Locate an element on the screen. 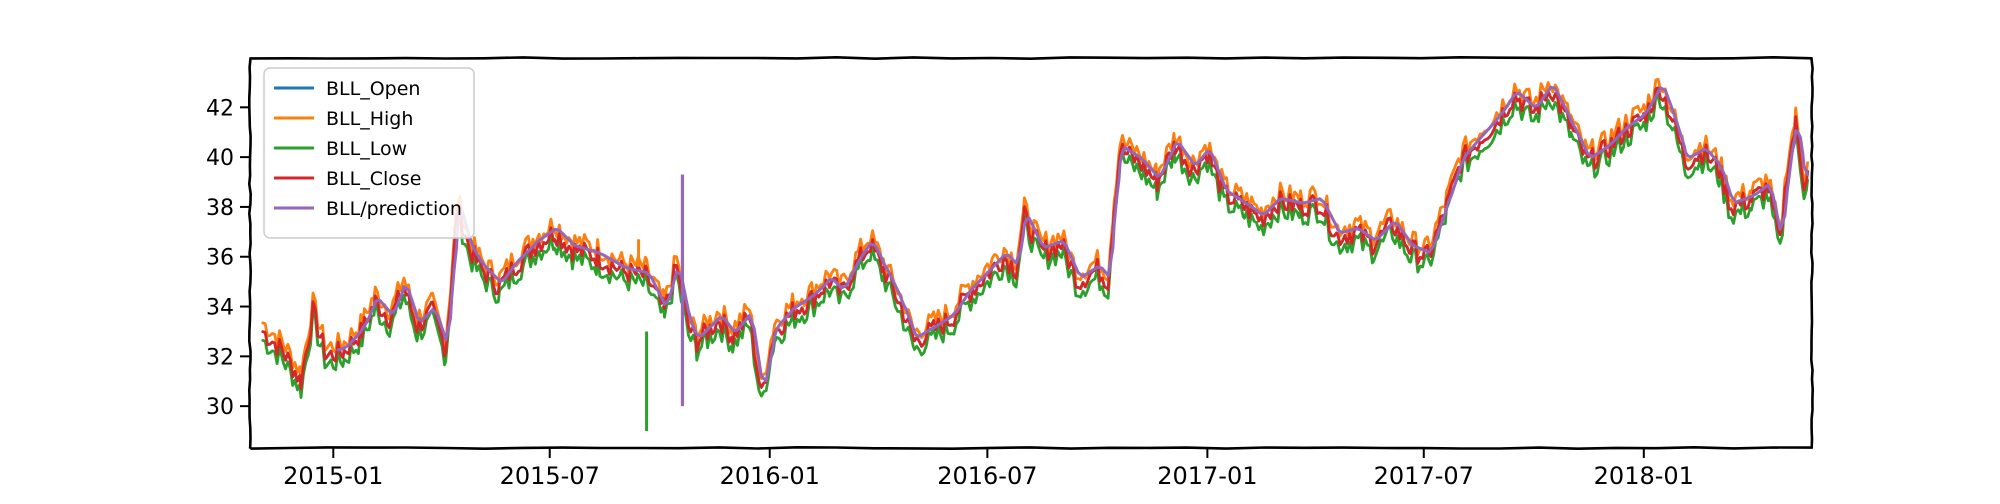  y-tick-label: 30 is located at coordinates (220, 407).